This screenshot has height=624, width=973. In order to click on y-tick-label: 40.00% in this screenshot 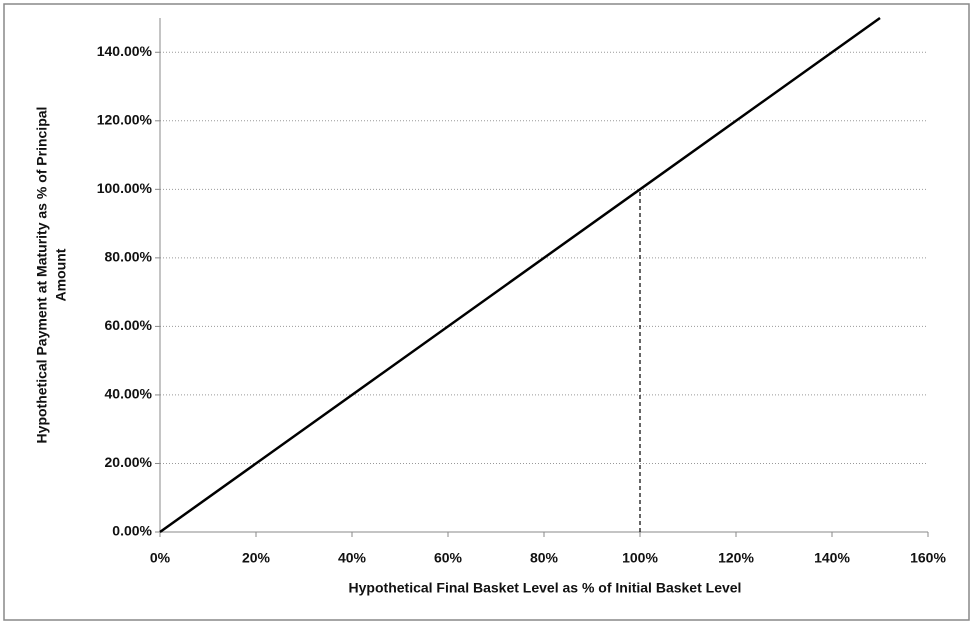, I will do `click(129, 394)`.